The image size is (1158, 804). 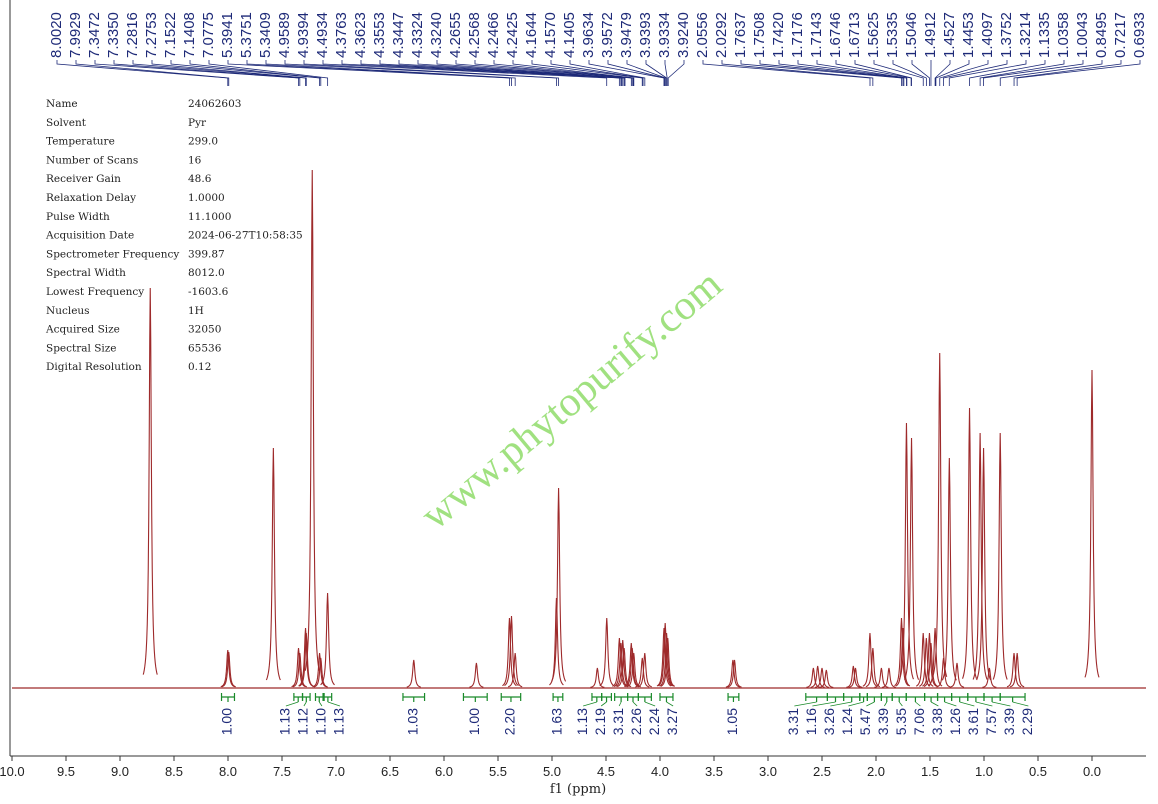 I want to click on peak-label: 1.7508, so click(x=759, y=35).